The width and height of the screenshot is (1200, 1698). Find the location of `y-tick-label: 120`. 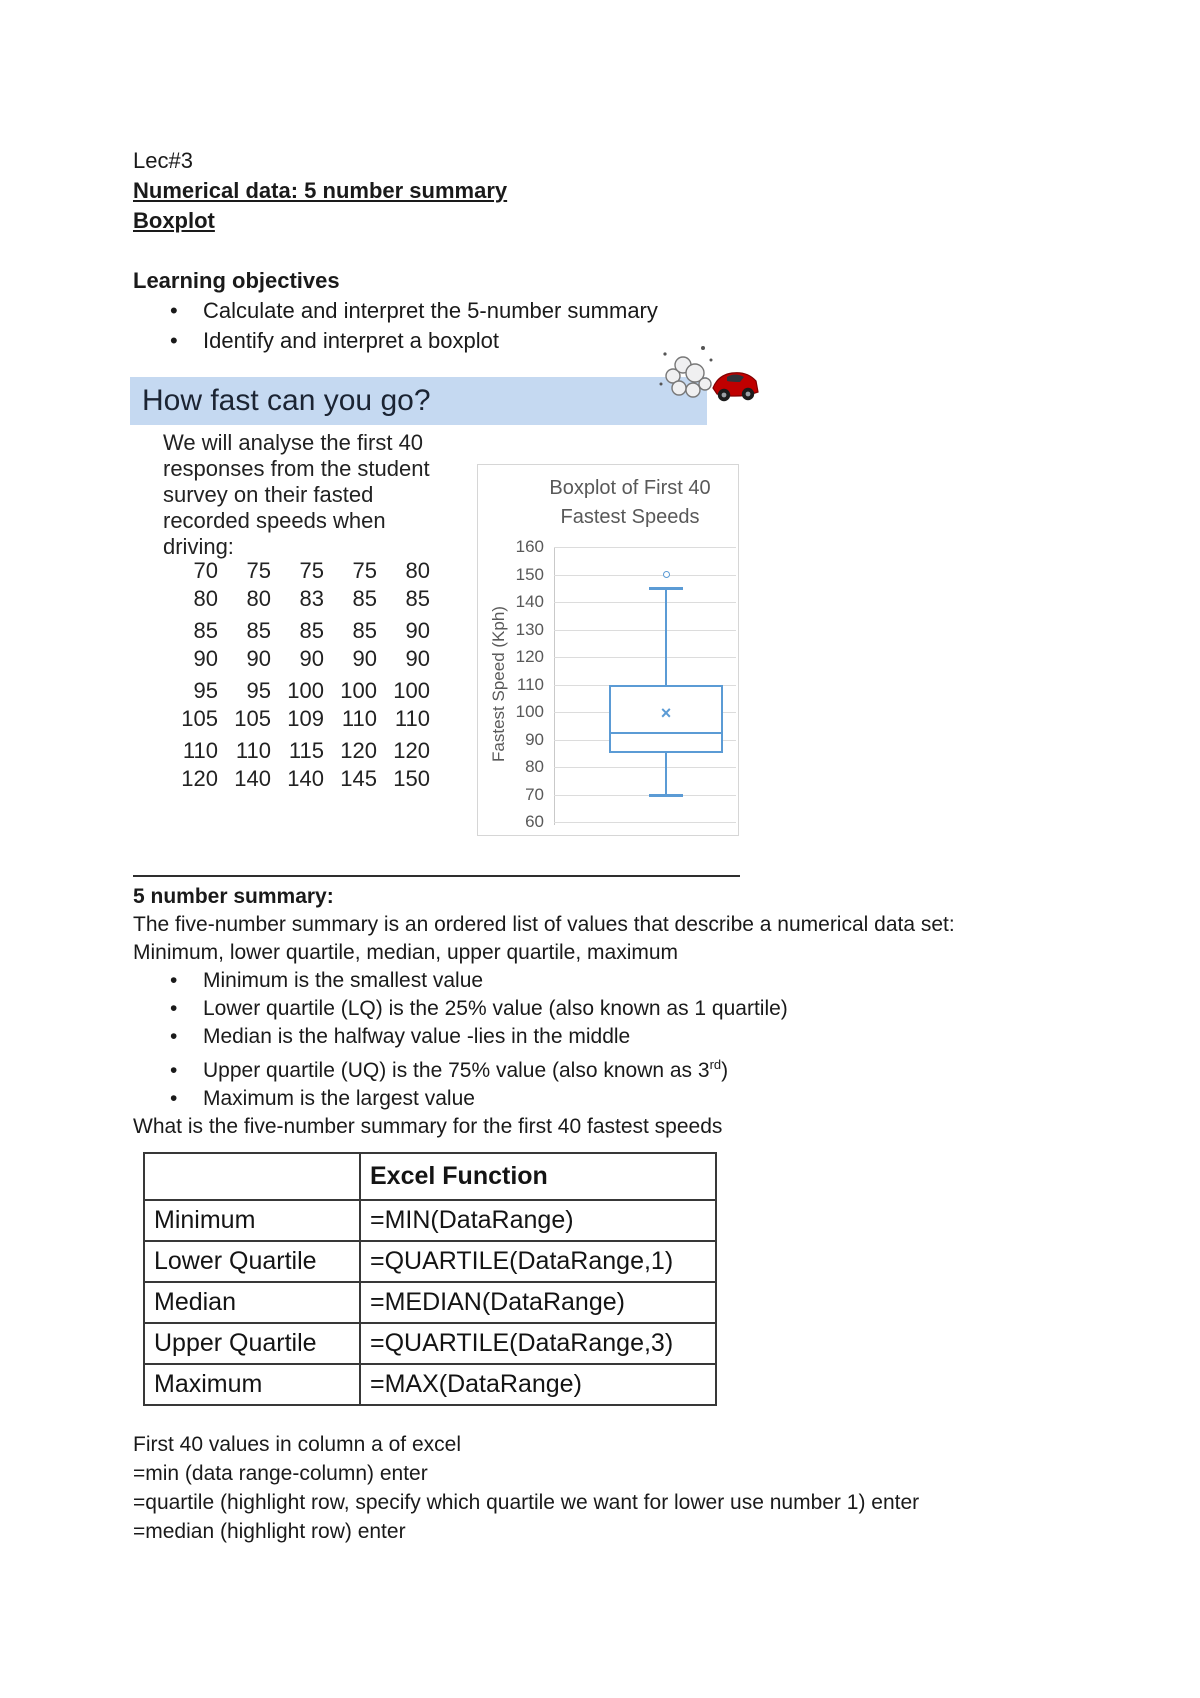

y-tick-label: 120 is located at coordinates (529, 656).